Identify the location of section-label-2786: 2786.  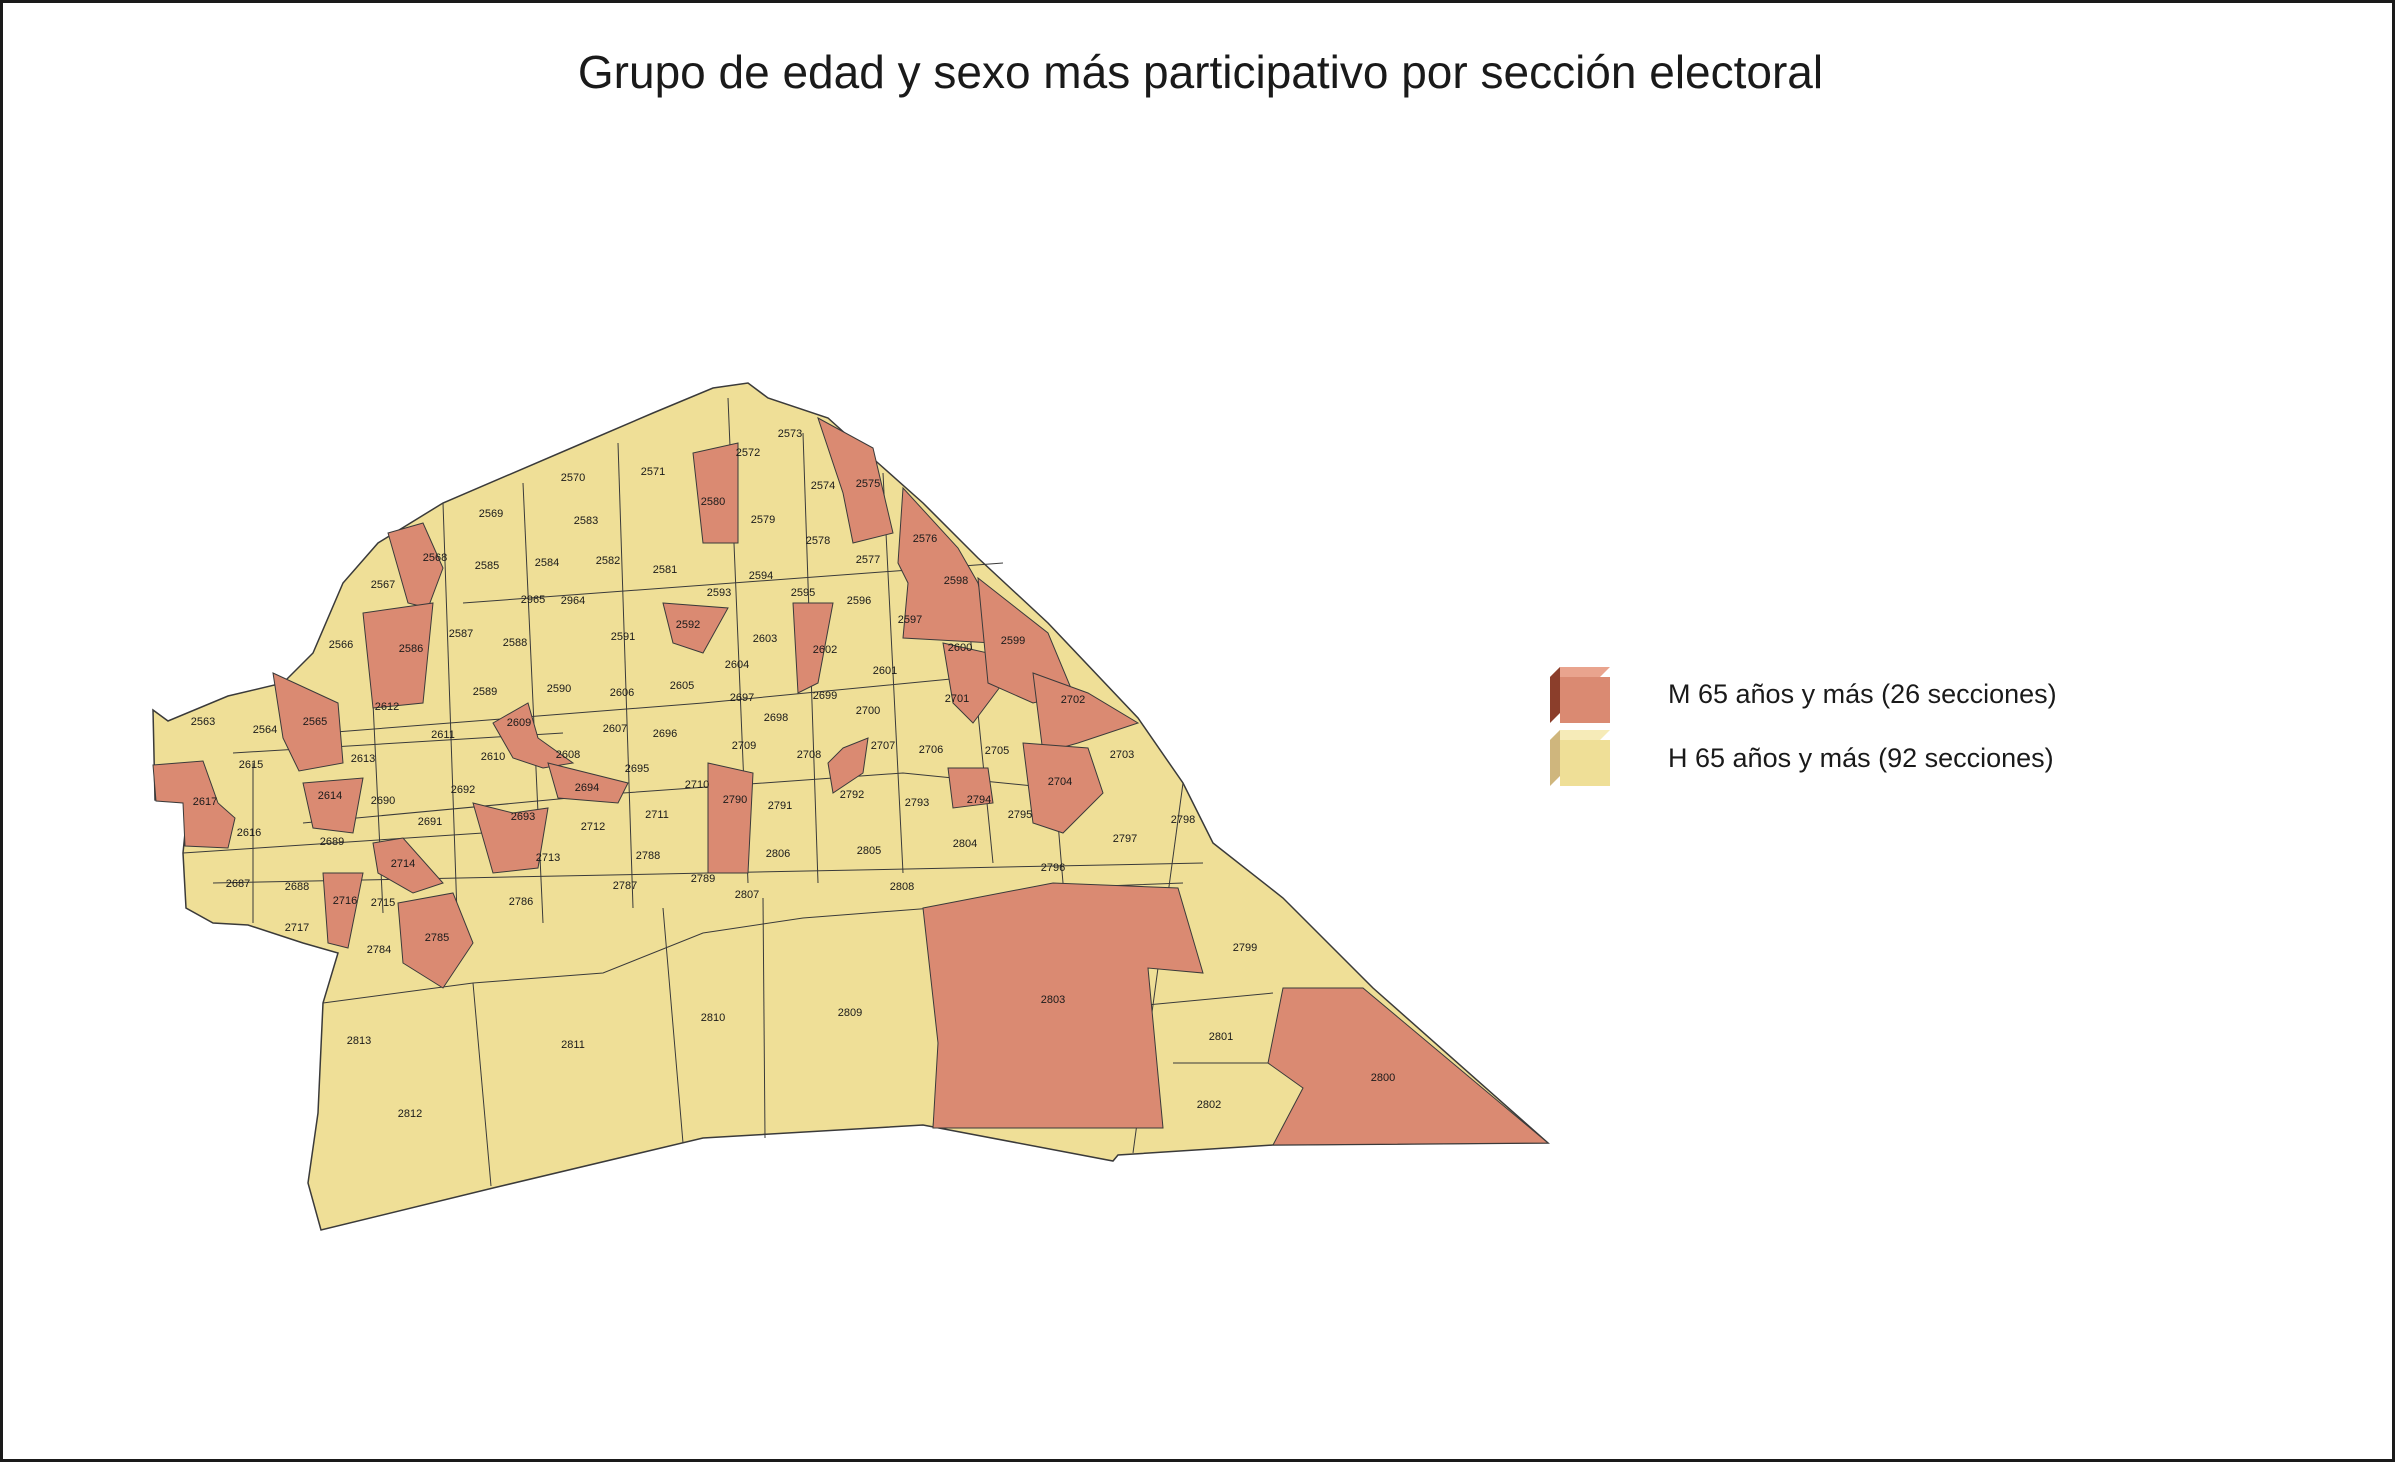
(521, 902).